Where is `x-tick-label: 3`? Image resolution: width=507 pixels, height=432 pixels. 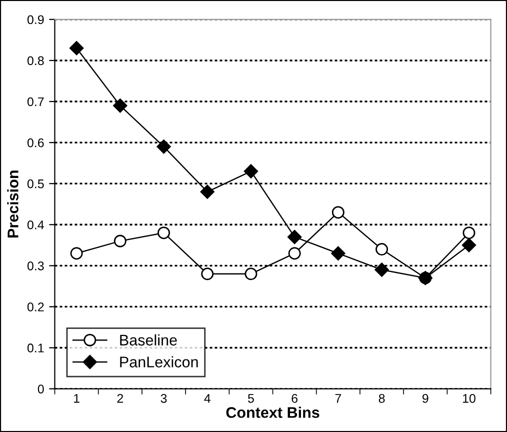
x-tick-label: 3 is located at coordinates (163, 398).